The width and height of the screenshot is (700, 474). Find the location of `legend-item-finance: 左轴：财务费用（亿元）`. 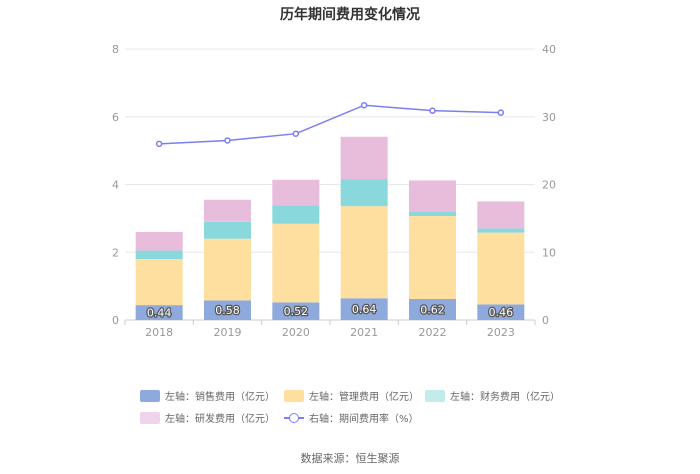

legend-item-finance: 左轴：财务费用（亿元） is located at coordinates (492, 395).